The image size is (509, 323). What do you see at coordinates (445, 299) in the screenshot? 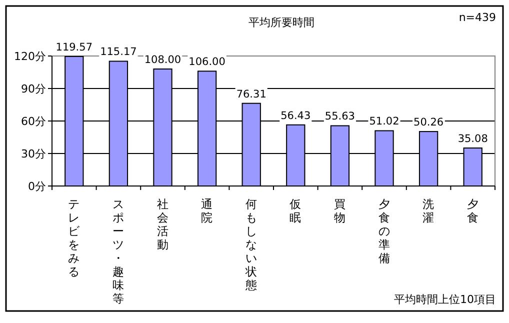
I see `text: 平均時間上位10項目` at bounding box center [445, 299].